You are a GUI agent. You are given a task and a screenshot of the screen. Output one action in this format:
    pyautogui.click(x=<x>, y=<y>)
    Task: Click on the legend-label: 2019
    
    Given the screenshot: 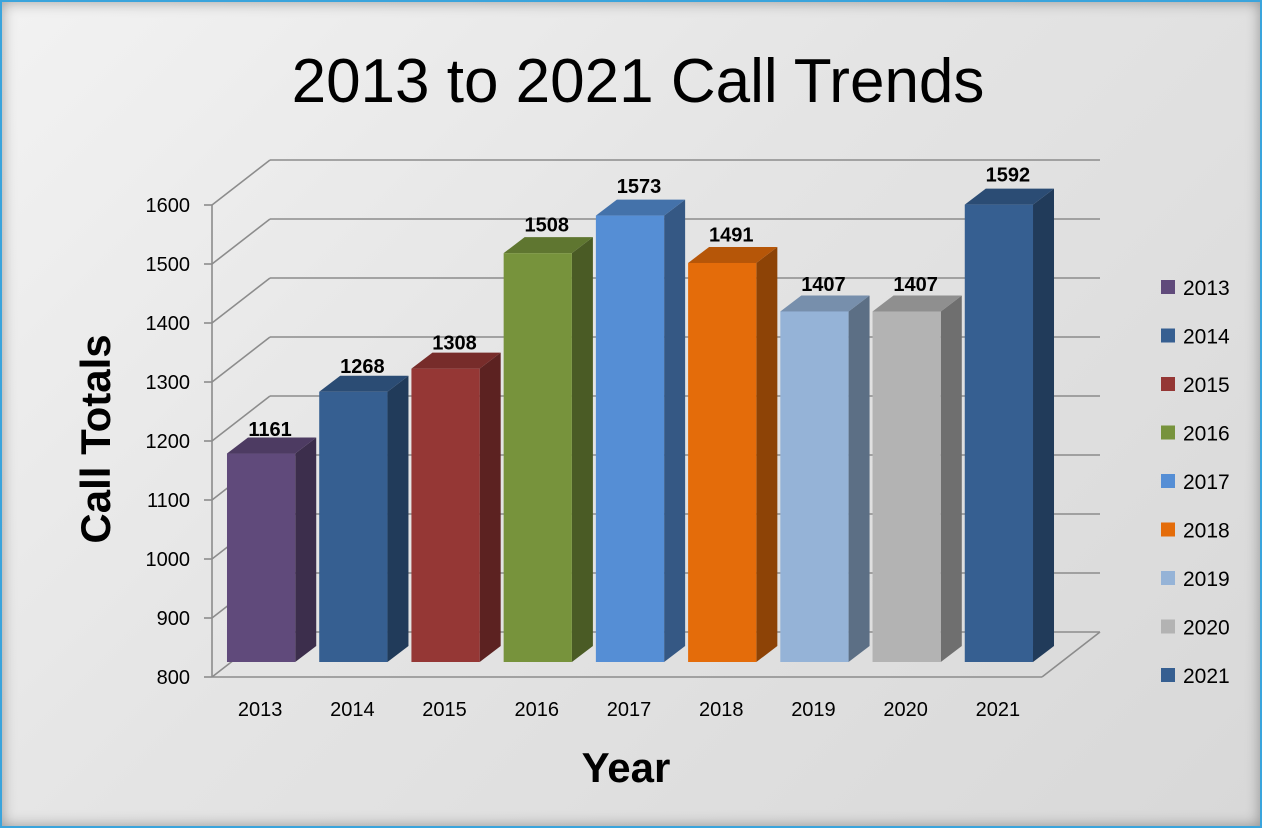 What is the action you would take?
    pyautogui.click(x=1206, y=579)
    